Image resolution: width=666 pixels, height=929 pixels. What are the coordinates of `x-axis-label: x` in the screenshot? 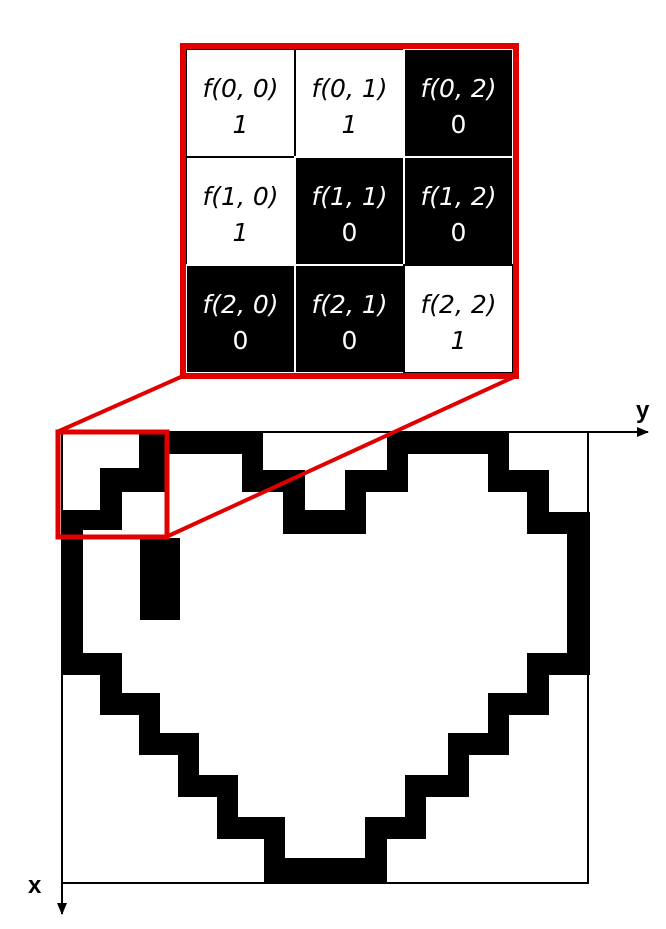 It's located at (35, 885).